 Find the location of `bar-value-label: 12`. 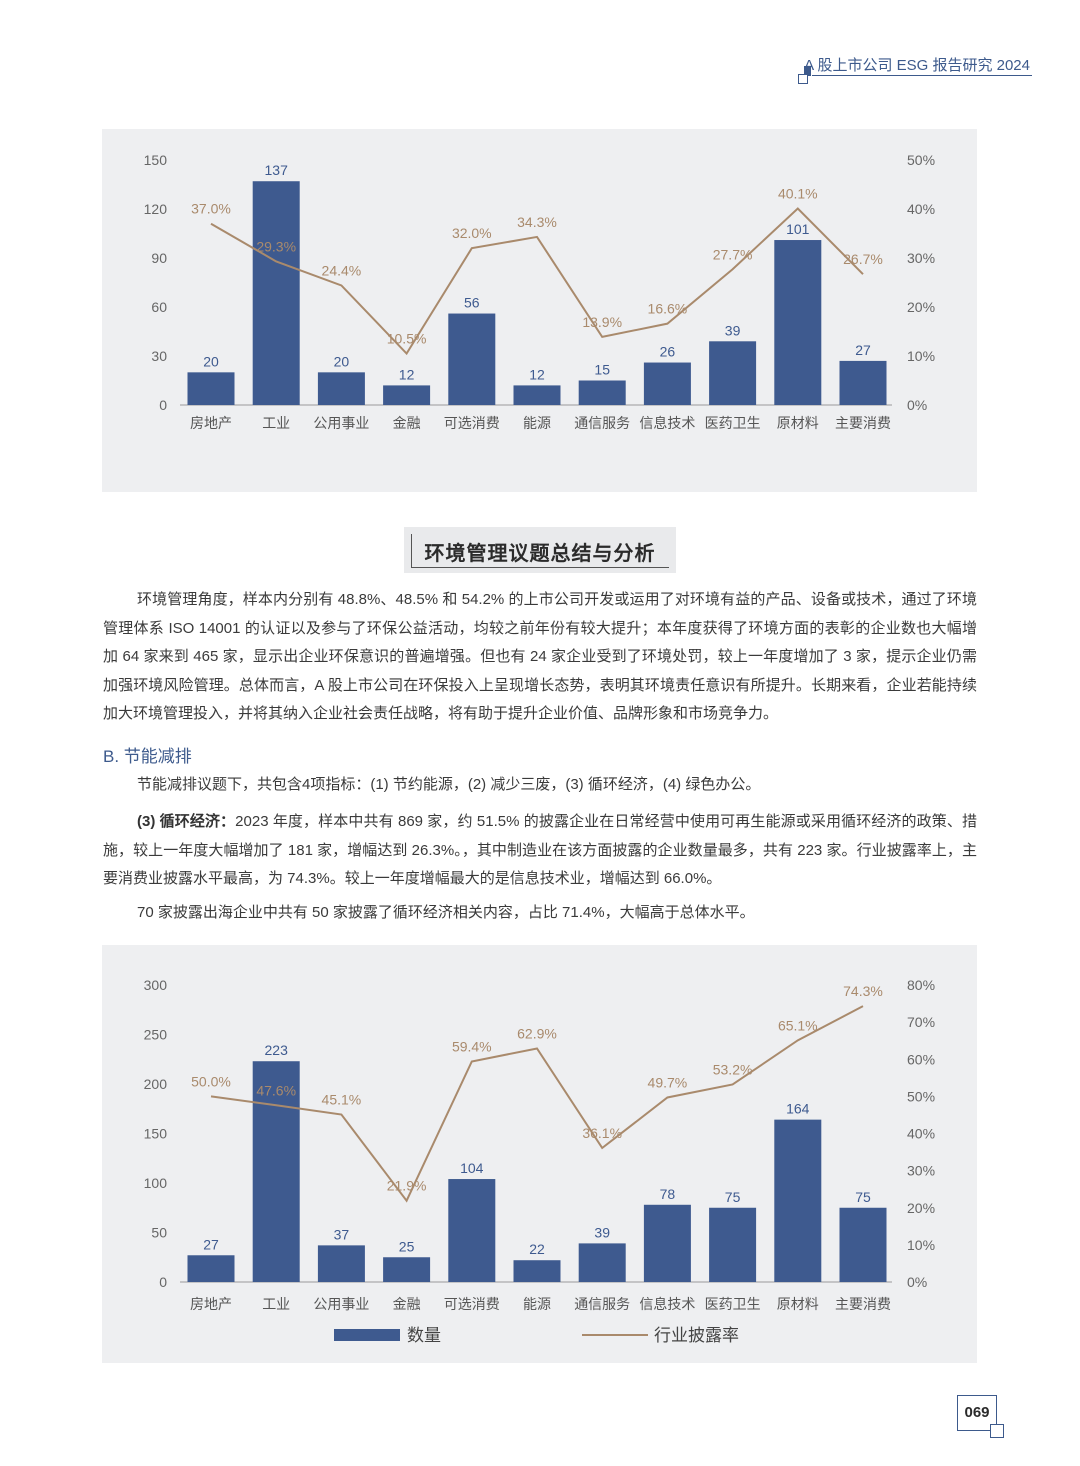

bar-value-label: 12 is located at coordinates (407, 374).